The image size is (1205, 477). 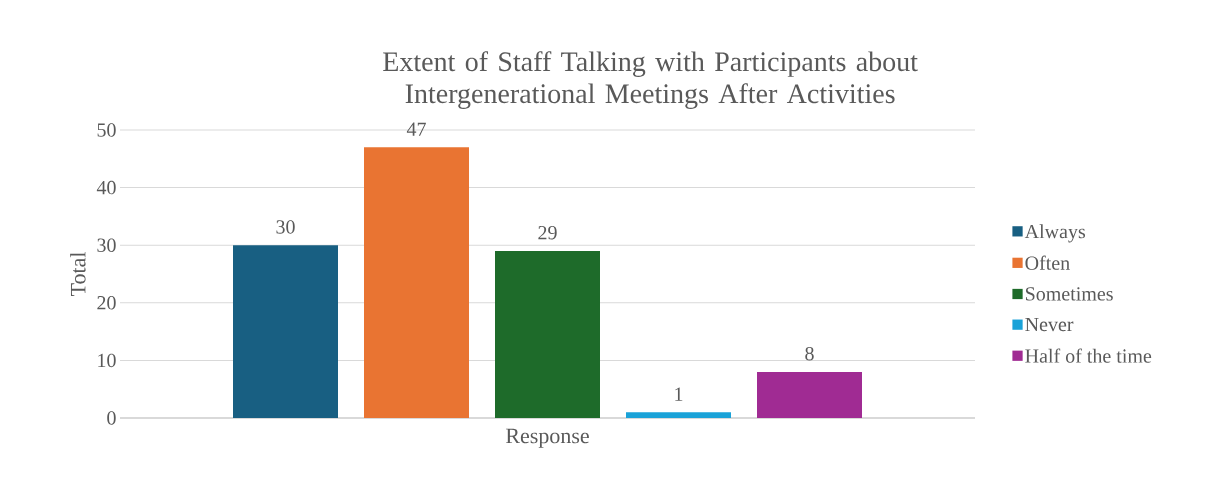 I want to click on chart-title: Extent of Staff Talking with Participants about Intergenerational Meetings After Activities, so click(x=650, y=80).